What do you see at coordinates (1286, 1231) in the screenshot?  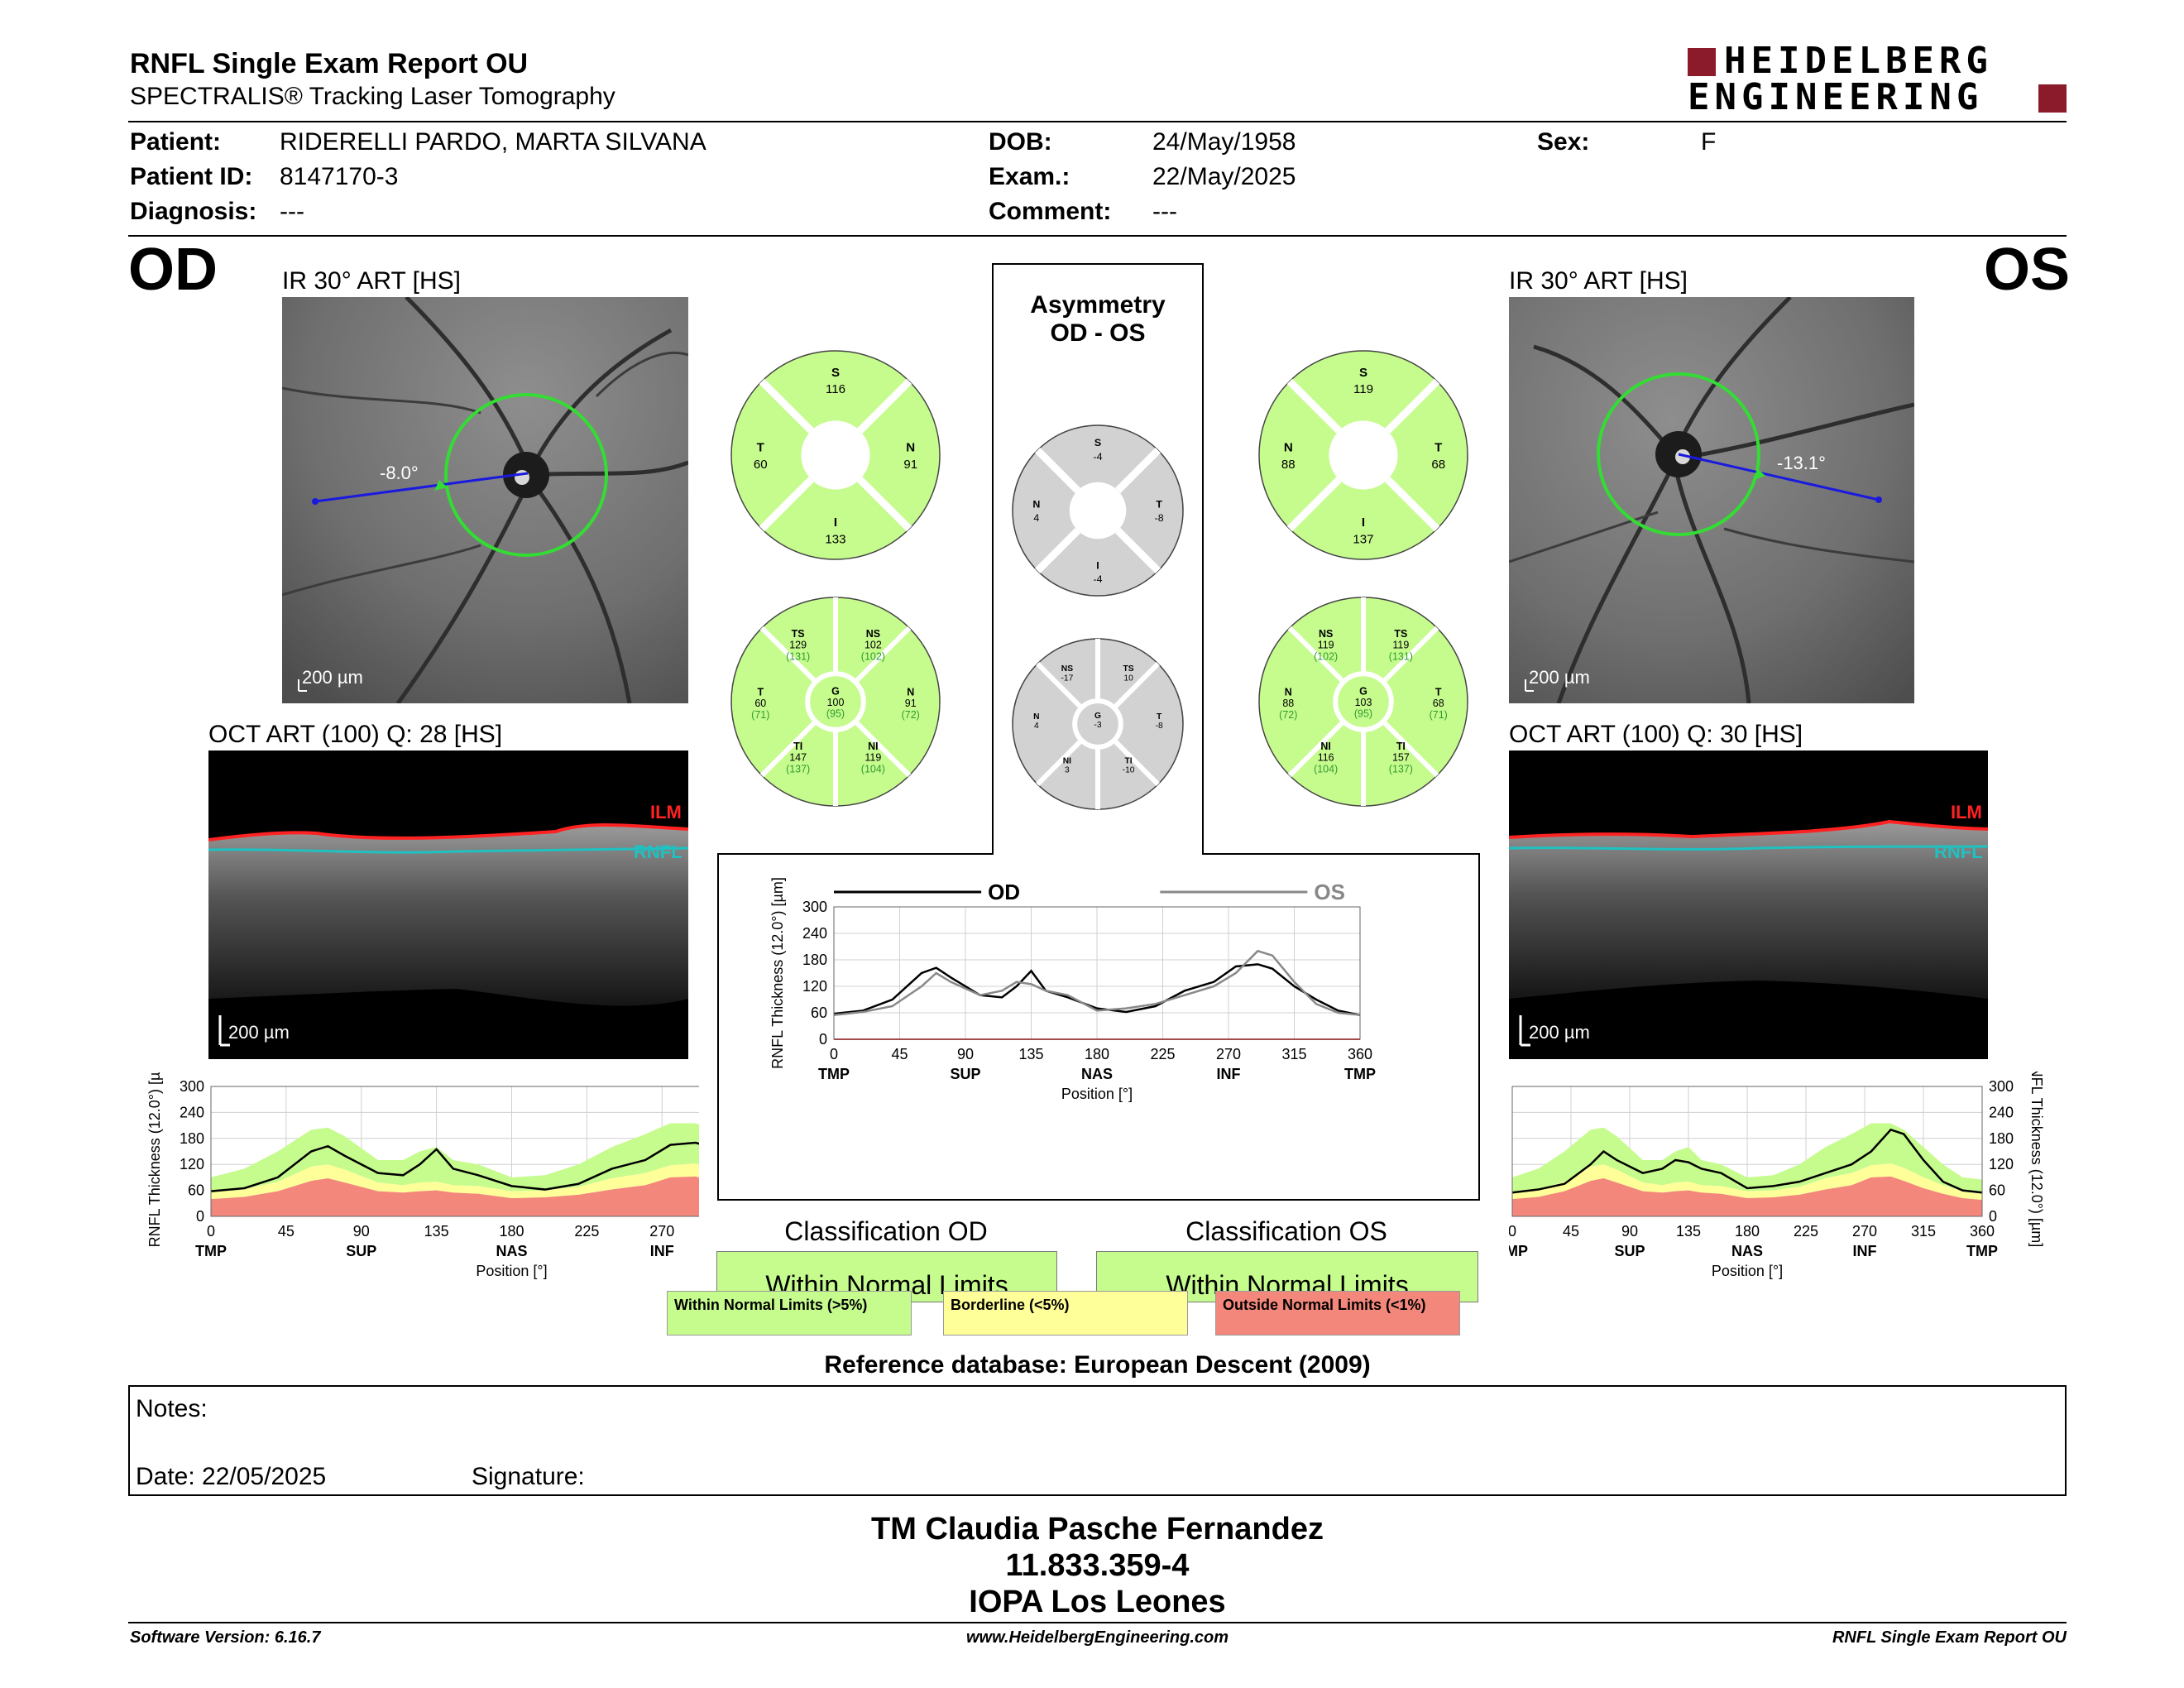 I see `os-classification-title: Classification OS` at bounding box center [1286, 1231].